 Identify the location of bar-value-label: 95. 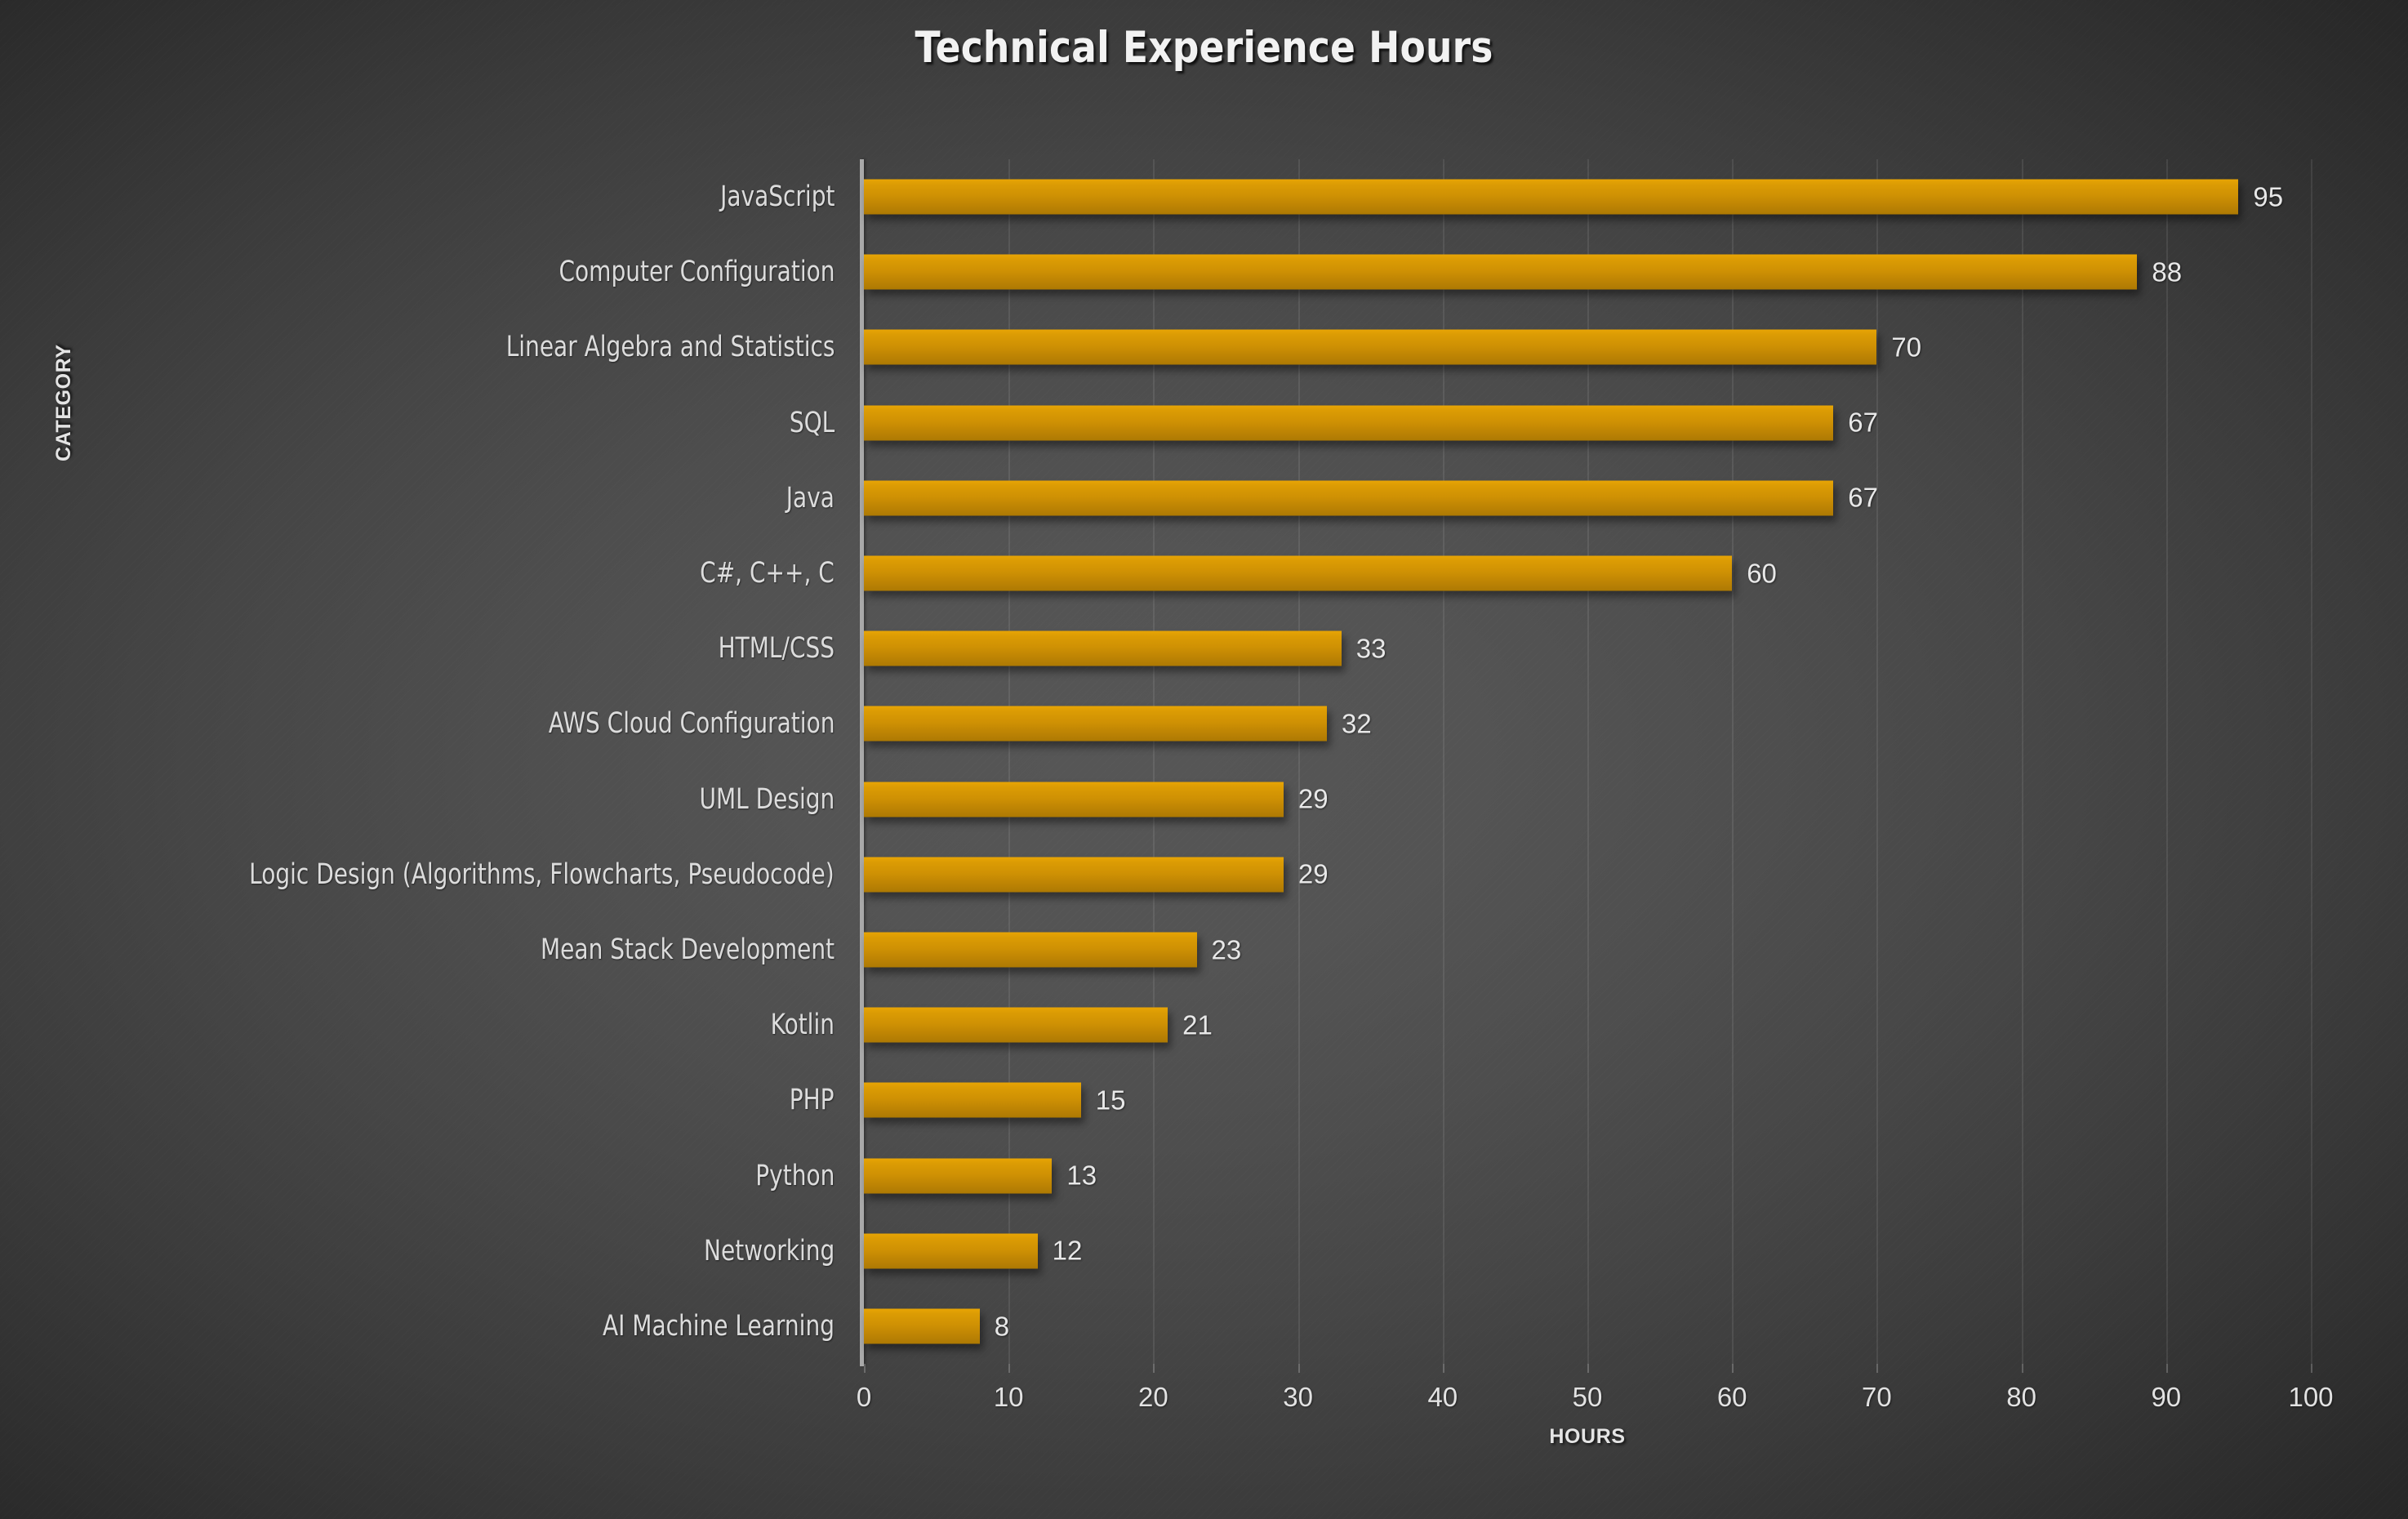
(2268, 196).